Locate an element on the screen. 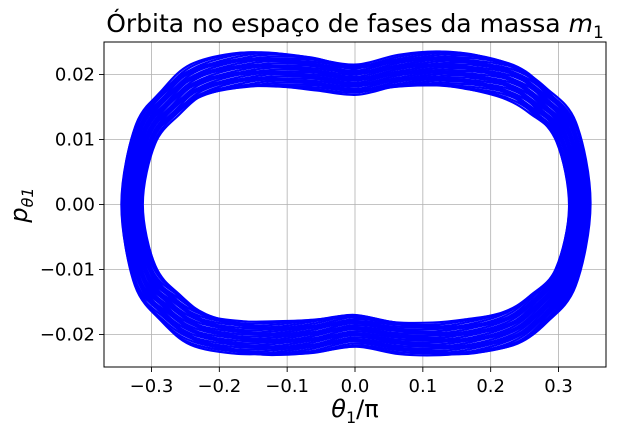  y-axis-ticks: −0.02 −0.01 0.00 0.01 0.02 is located at coordinates (72, 205).